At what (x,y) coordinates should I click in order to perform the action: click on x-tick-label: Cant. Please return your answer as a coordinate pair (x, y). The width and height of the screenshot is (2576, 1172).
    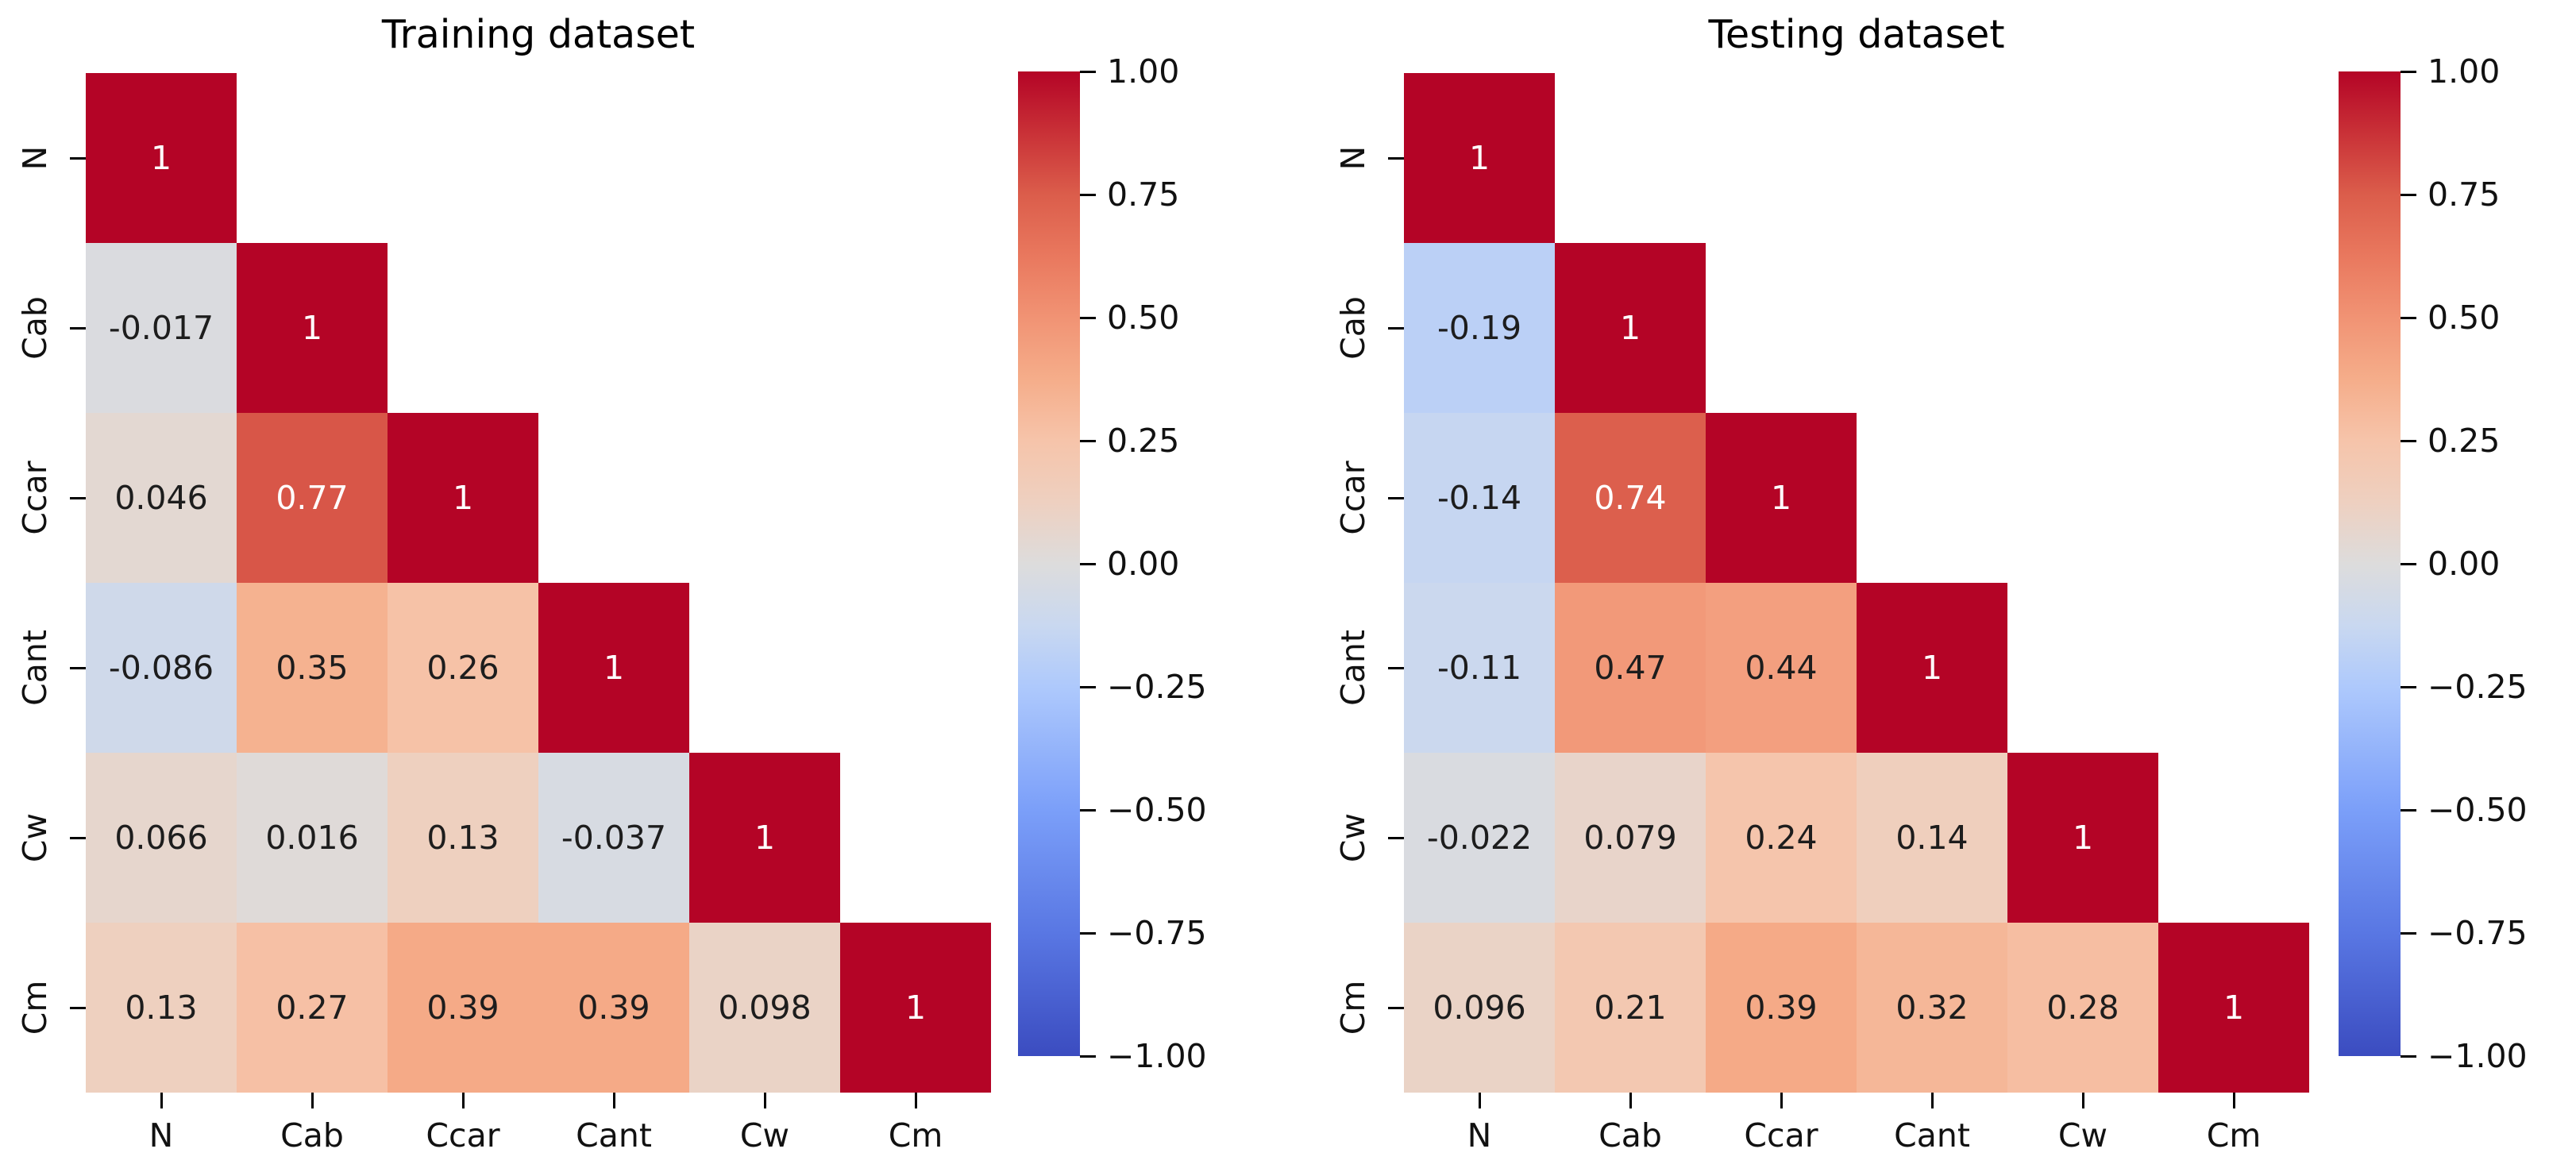
    Looking at the image, I should click on (614, 1135).